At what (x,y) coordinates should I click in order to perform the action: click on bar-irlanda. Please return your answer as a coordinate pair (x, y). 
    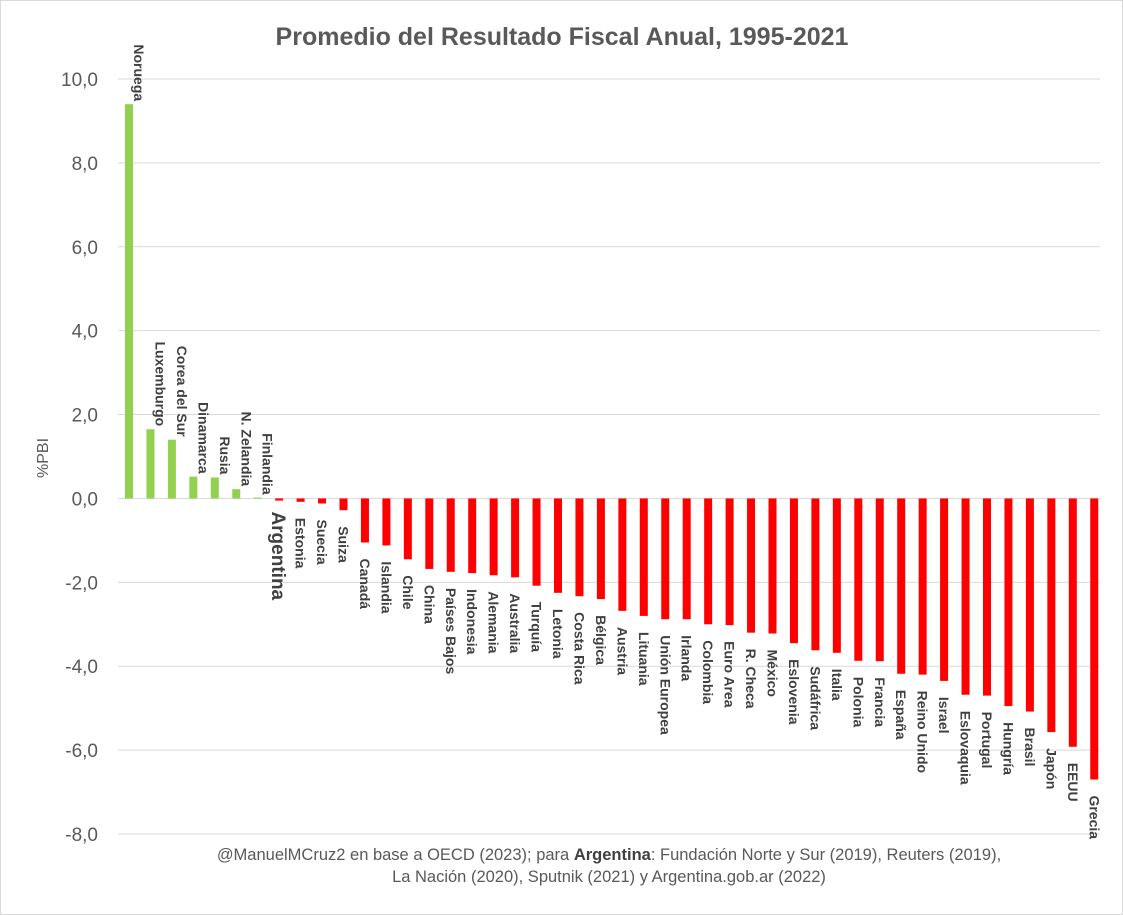
    Looking at the image, I should click on (686, 559).